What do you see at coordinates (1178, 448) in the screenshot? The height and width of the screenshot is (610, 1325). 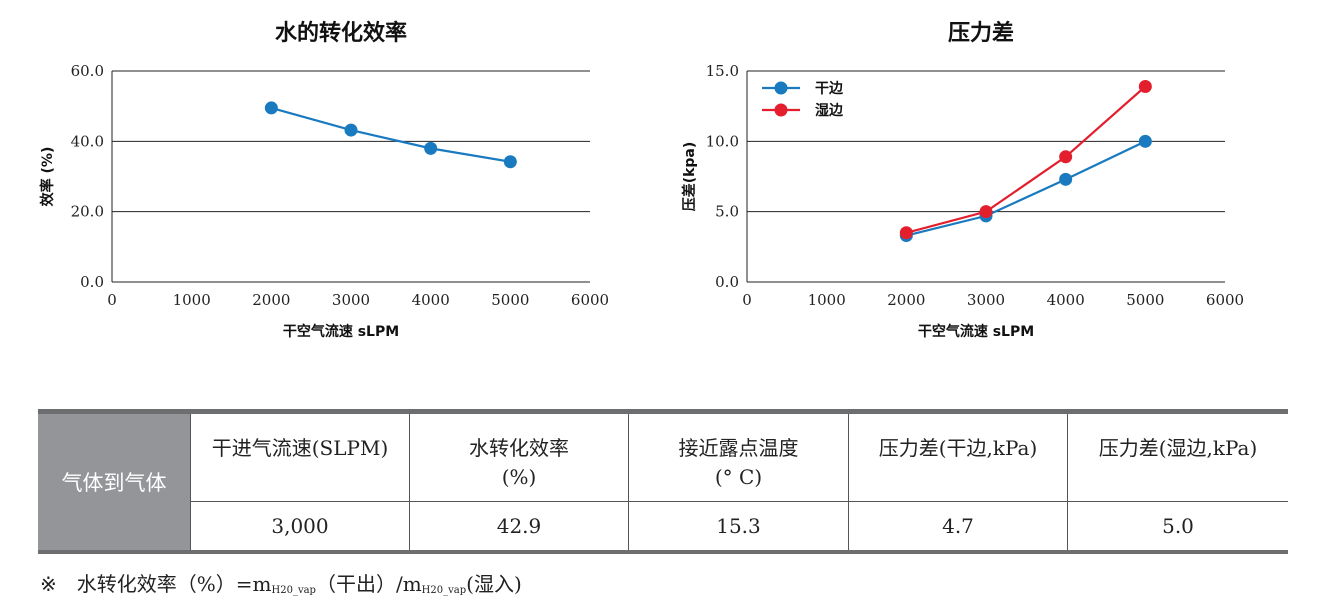 I see `col-header-dp-wet-label: 压力差(湿边,kPa)` at bounding box center [1178, 448].